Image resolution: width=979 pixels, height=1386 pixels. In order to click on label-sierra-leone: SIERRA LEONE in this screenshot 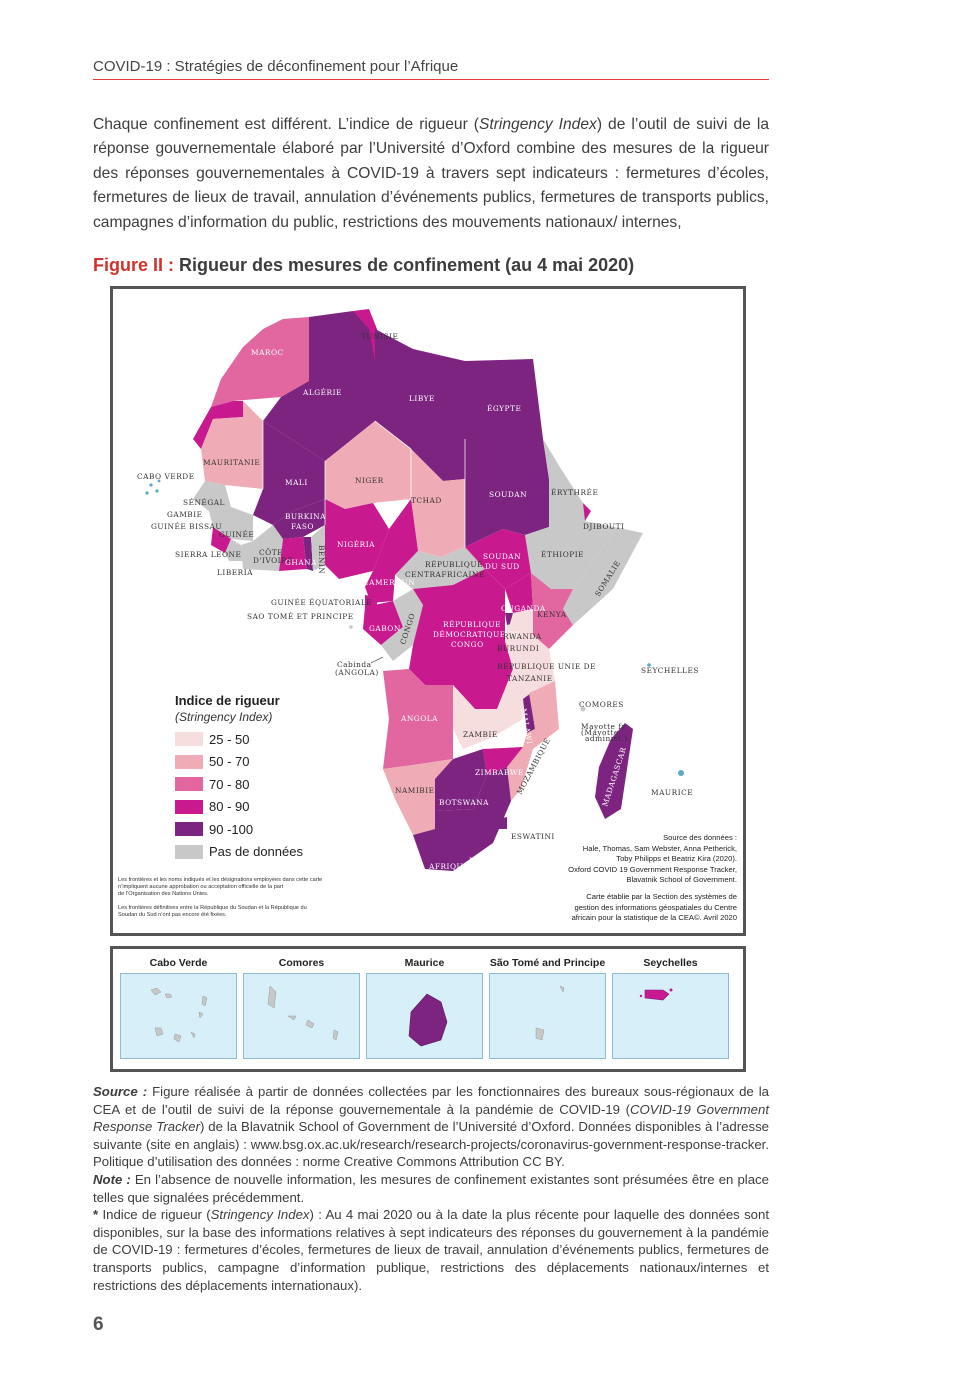, I will do `click(208, 554)`.